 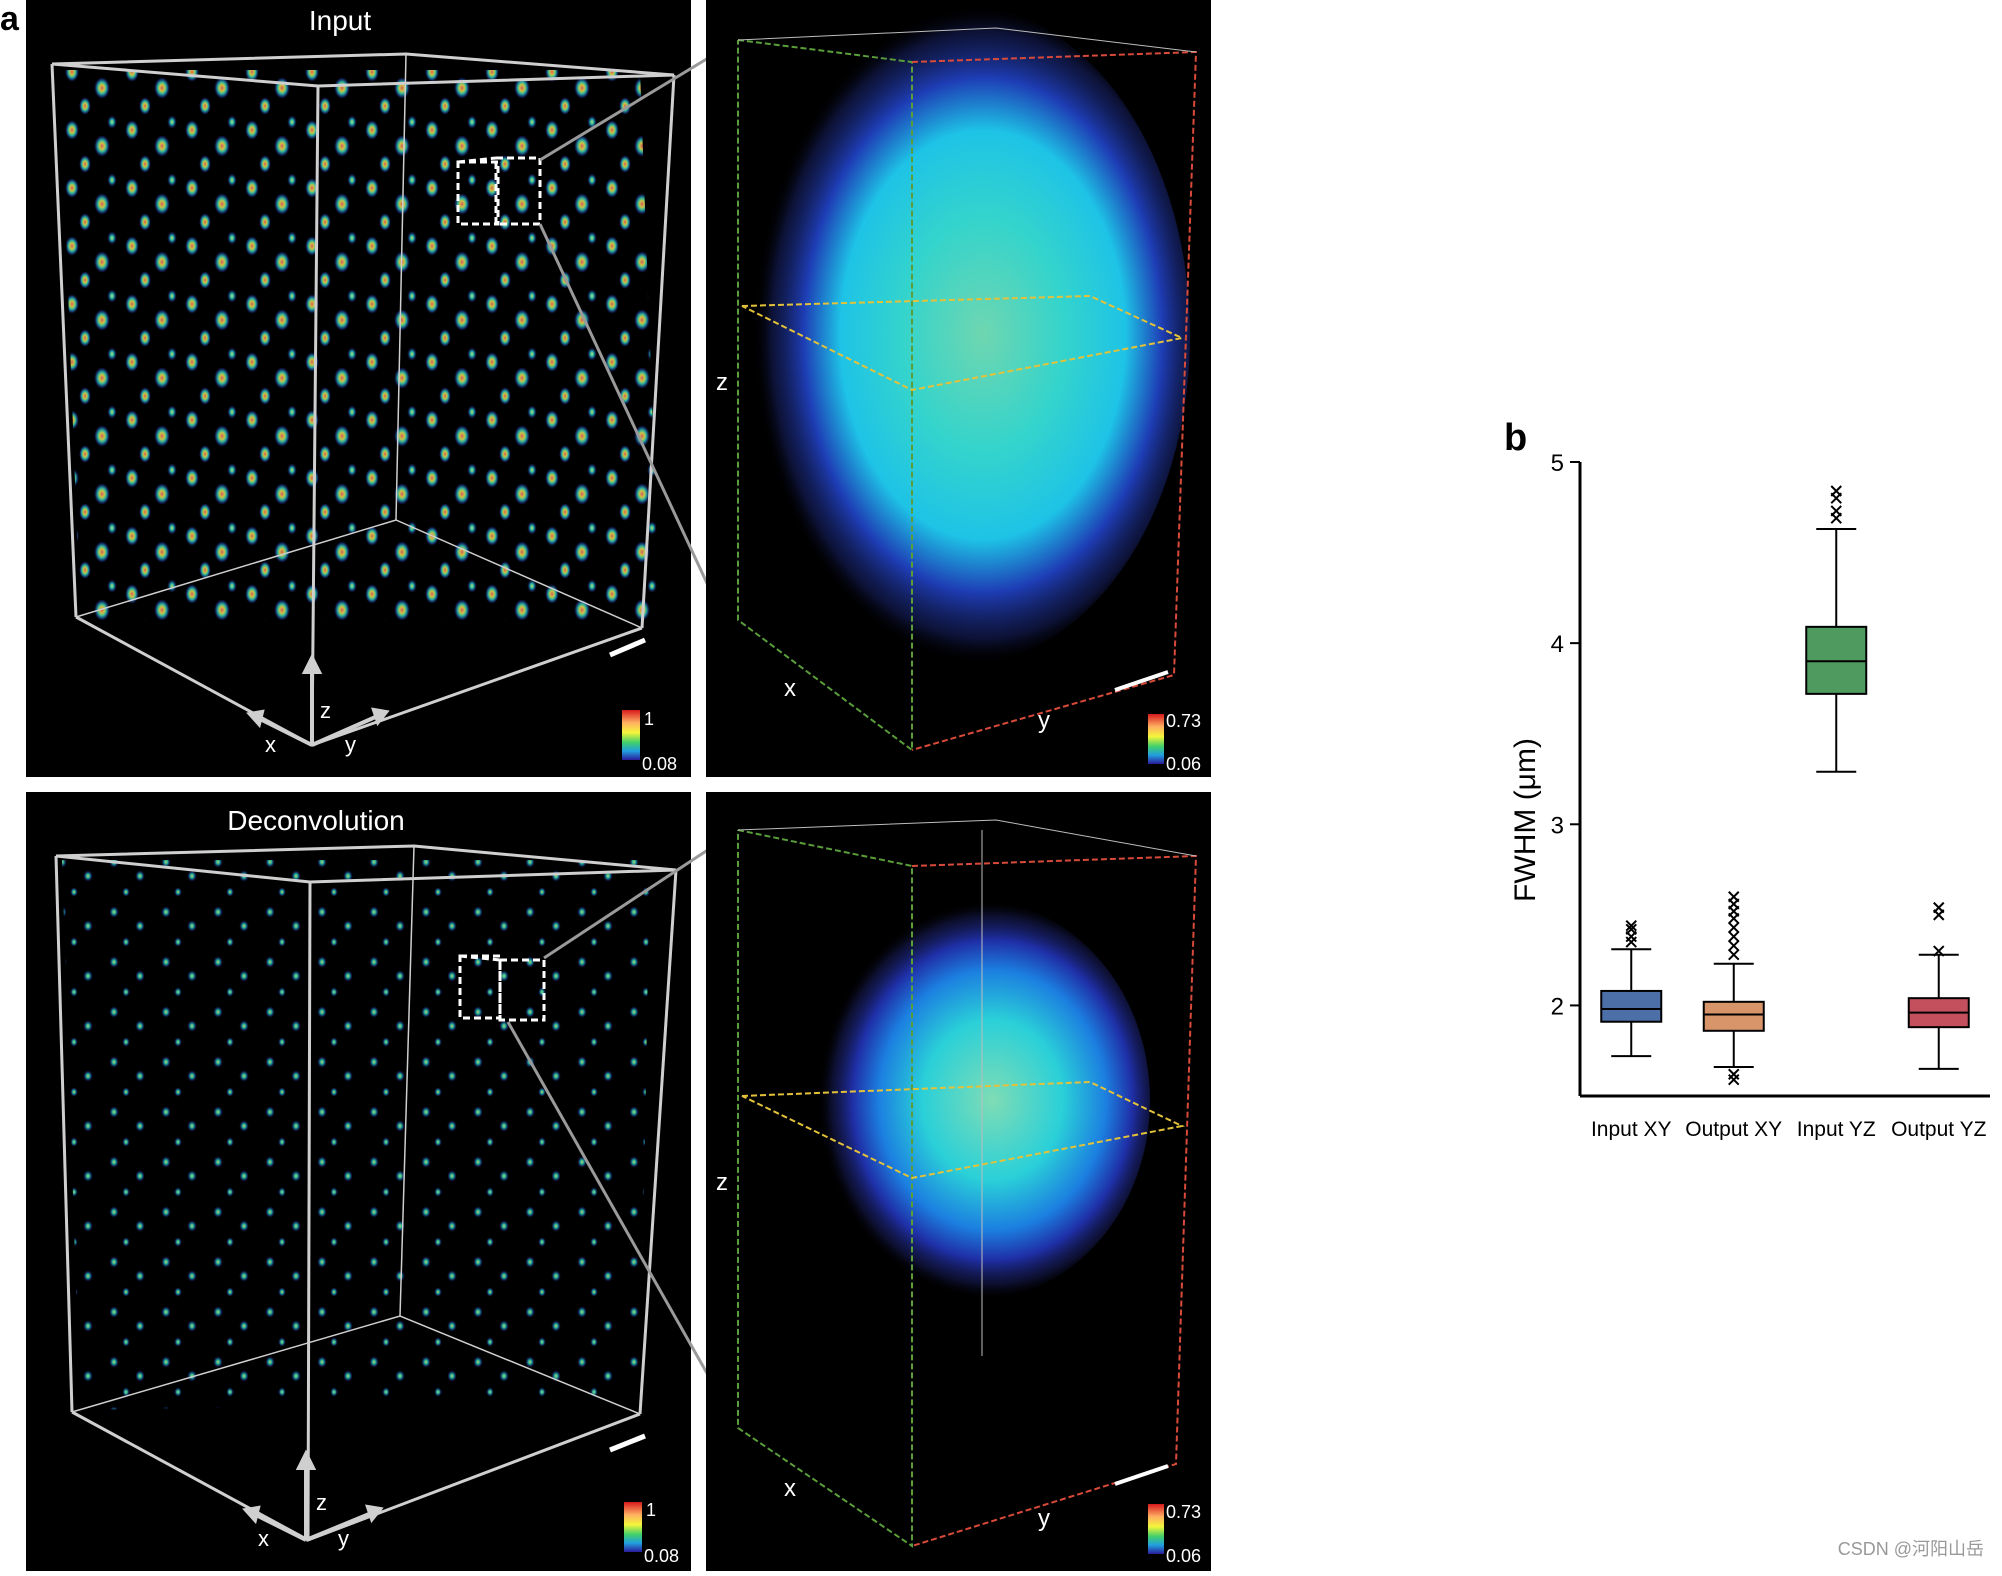 What do you see at coordinates (360, 345) in the screenshot?
I see `input-bead-field` at bounding box center [360, 345].